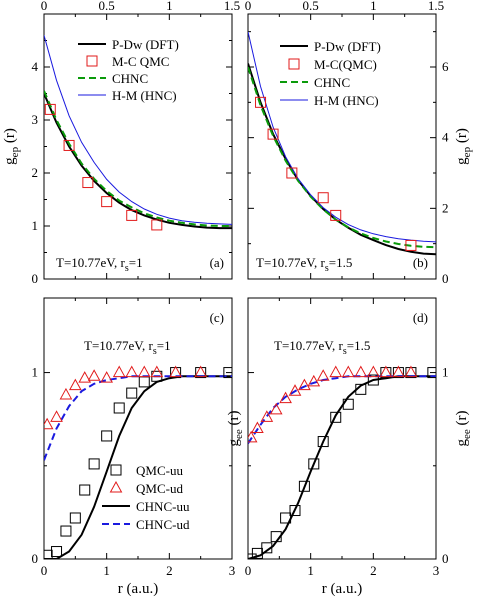  Describe the element at coordinates (140, 61) in the screenshot. I see `legend-entry-label: M-C QMC` at that location.